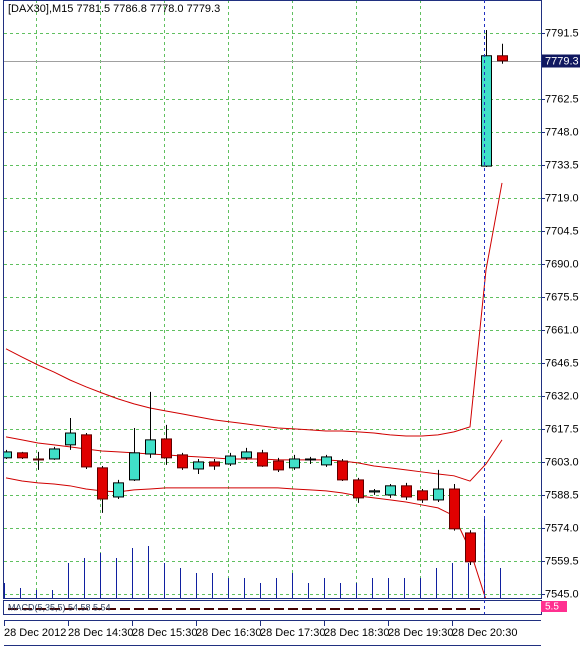 This screenshot has width=582, height=646. I want to click on x-tick-label: 28 Dec 15:30, so click(164, 633).